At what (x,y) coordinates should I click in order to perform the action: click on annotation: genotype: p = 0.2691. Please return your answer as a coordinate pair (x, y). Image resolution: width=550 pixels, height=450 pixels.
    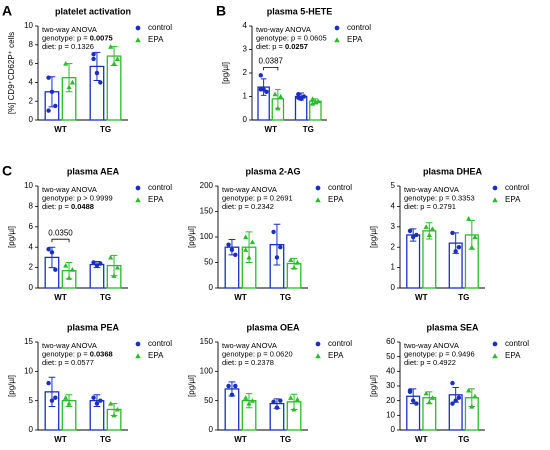
    Looking at the image, I should click on (257, 197).